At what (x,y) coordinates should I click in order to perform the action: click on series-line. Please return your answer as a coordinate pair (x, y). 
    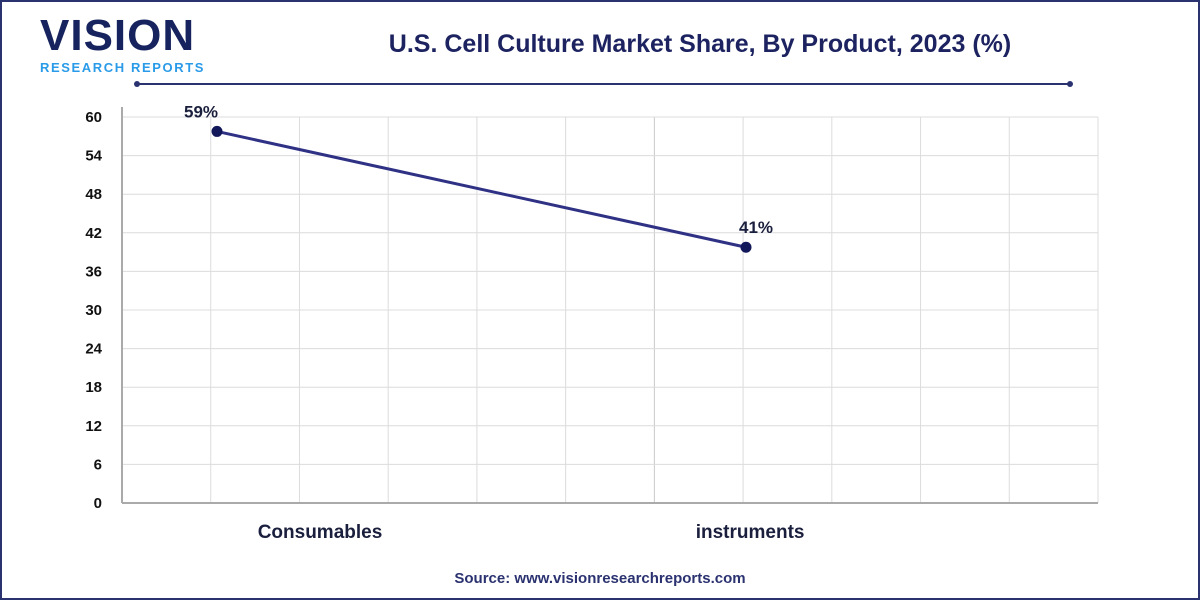
    Looking at the image, I should click on (481, 189).